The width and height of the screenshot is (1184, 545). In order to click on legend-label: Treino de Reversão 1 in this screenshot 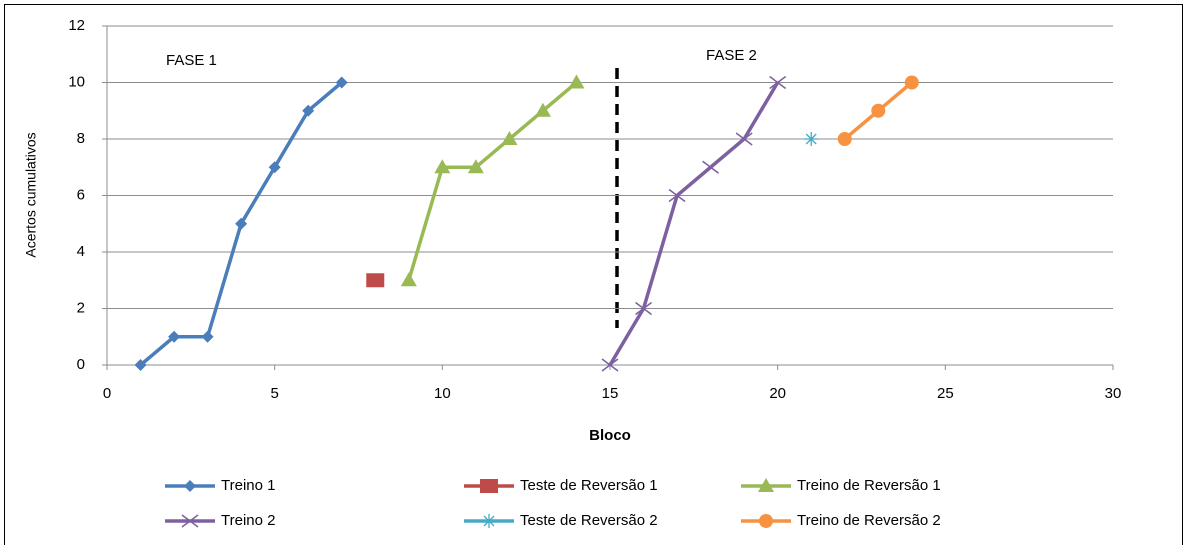, I will do `click(869, 485)`.